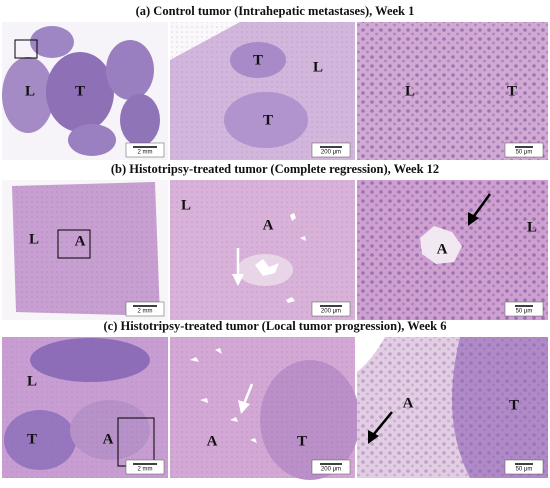 The image size is (550, 488). I want to click on panel: A T 200 μm, so click(265, 408).